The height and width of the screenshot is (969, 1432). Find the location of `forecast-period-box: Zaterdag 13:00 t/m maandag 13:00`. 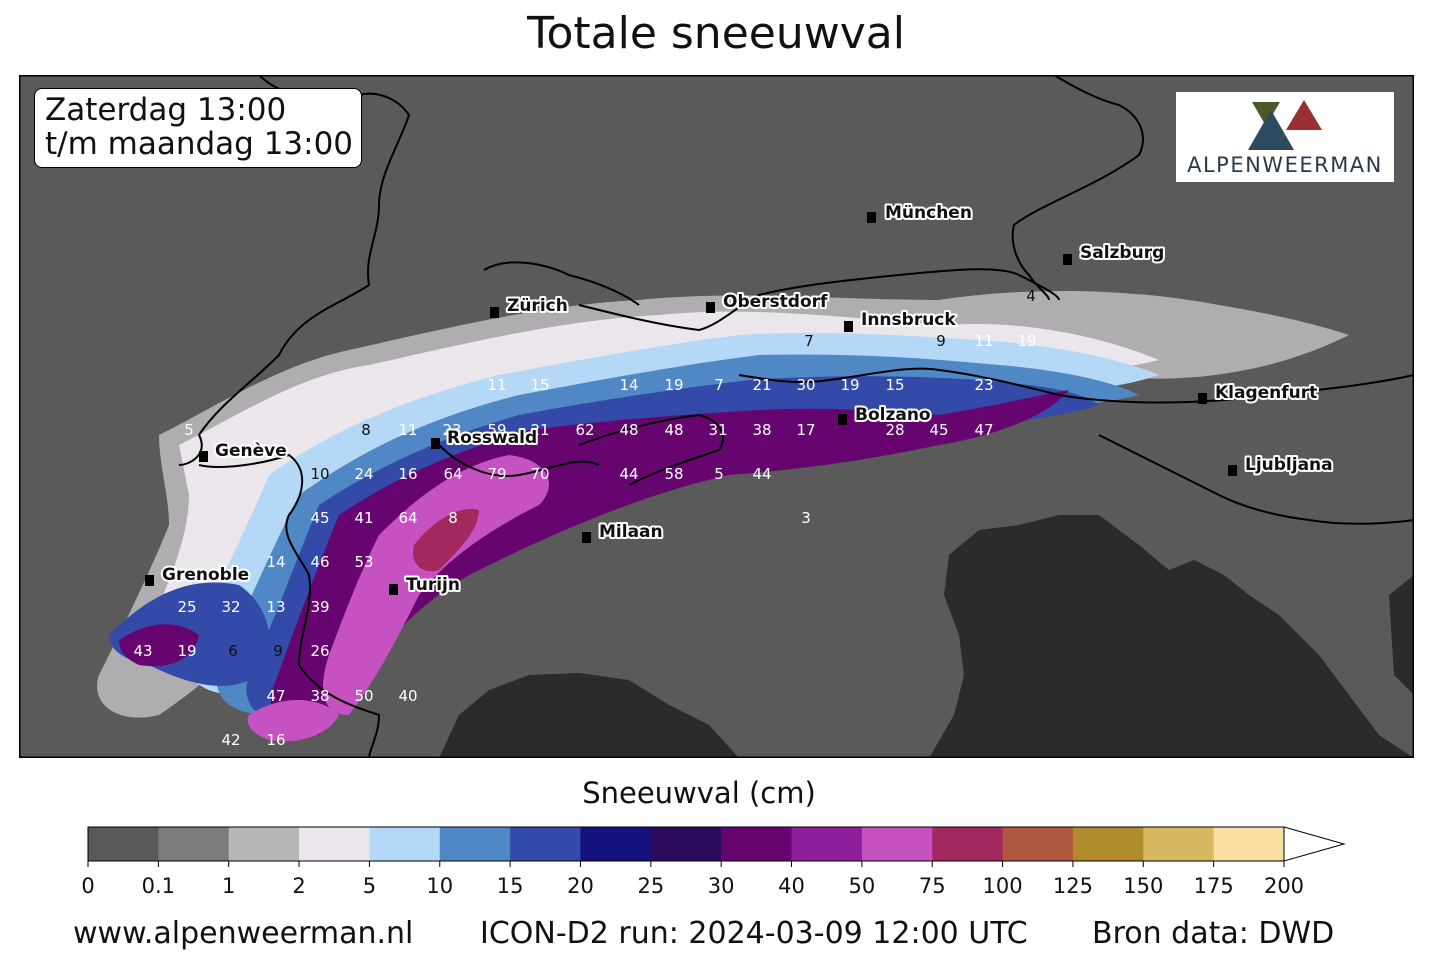

forecast-period-box: Zaterdag 13:00 t/m maandag 13:00 is located at coordinates (198, 128).